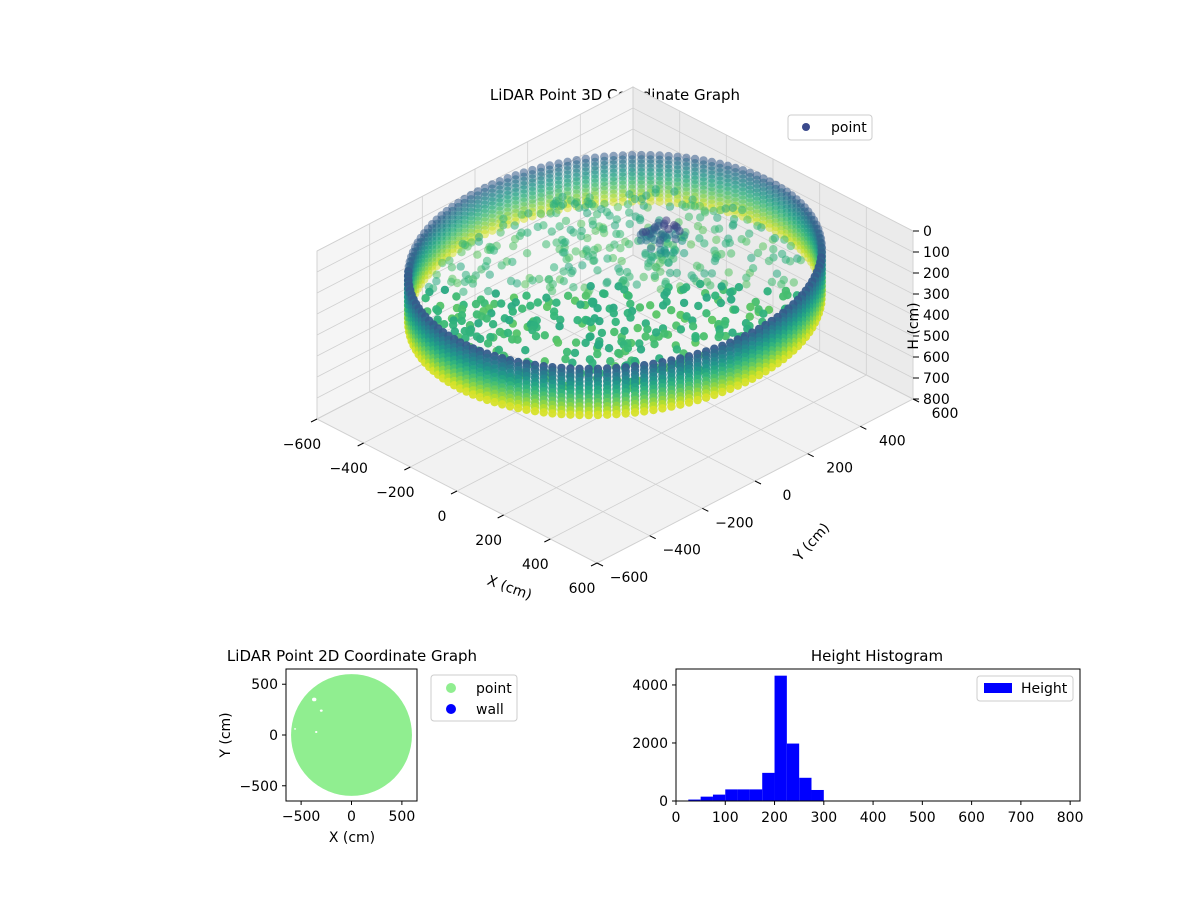 The width and height of the screenshot is (1200, 900). I want to click on tick-mark-x, so click(547, 540).